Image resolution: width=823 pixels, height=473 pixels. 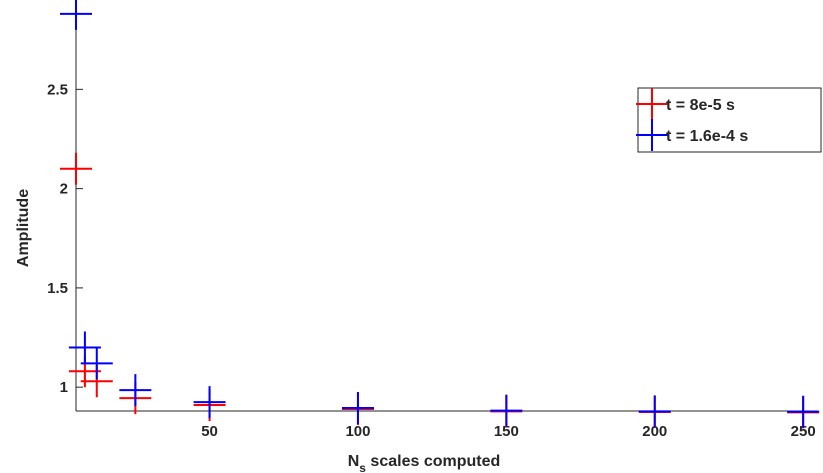 What do you see at coordinates (64, 189) in the screenshot?
I see `y-tick-label: 2` at bounding box center [64, 189].